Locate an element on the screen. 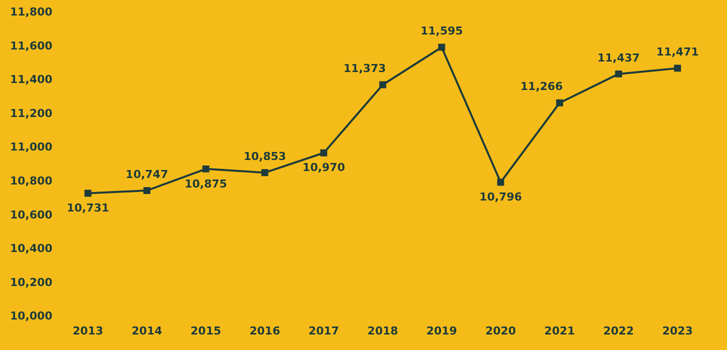  y-tick-label: 10,000 is located at coordinates (31, 316).